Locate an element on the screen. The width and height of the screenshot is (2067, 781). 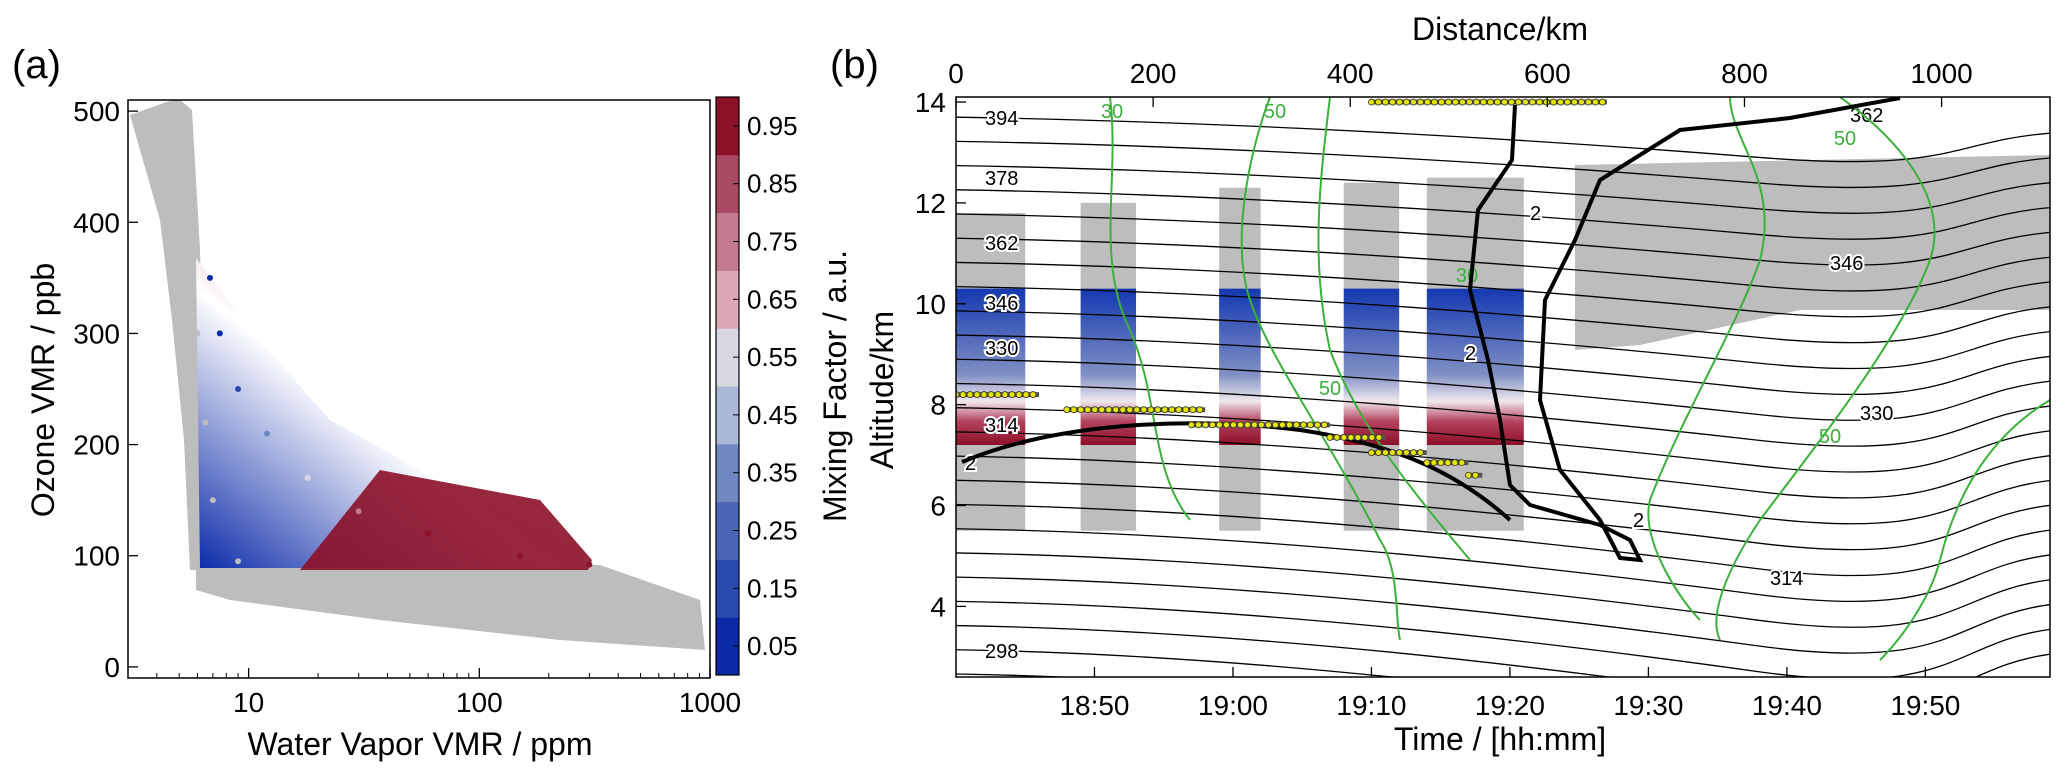
panel-b-x2label: Distance/km is located at coordinates (1500, 29).